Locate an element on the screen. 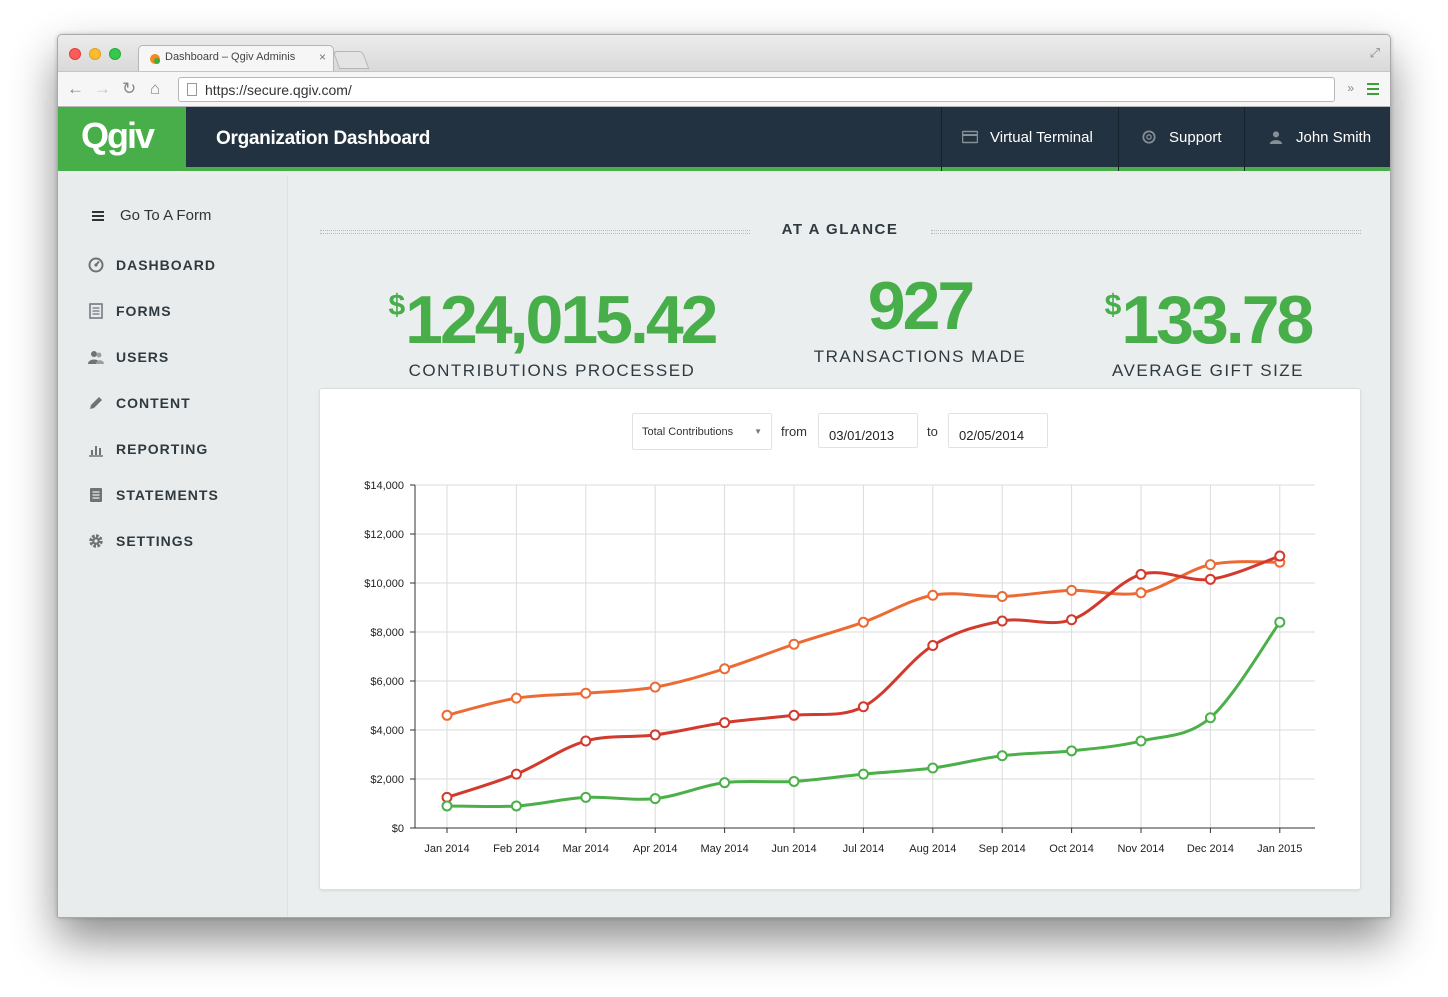 Image resolution: width=1448 pixels, height=997 pixels. y-tick-label: $10,000 is located at coordinates (384, 584).